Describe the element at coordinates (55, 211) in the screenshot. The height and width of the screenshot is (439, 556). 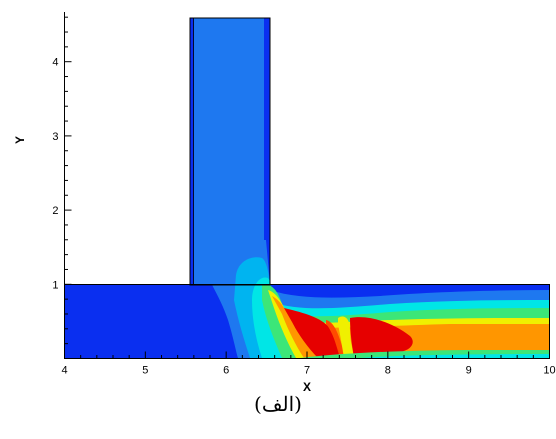
I see `y-tick-label: 2` at that location.